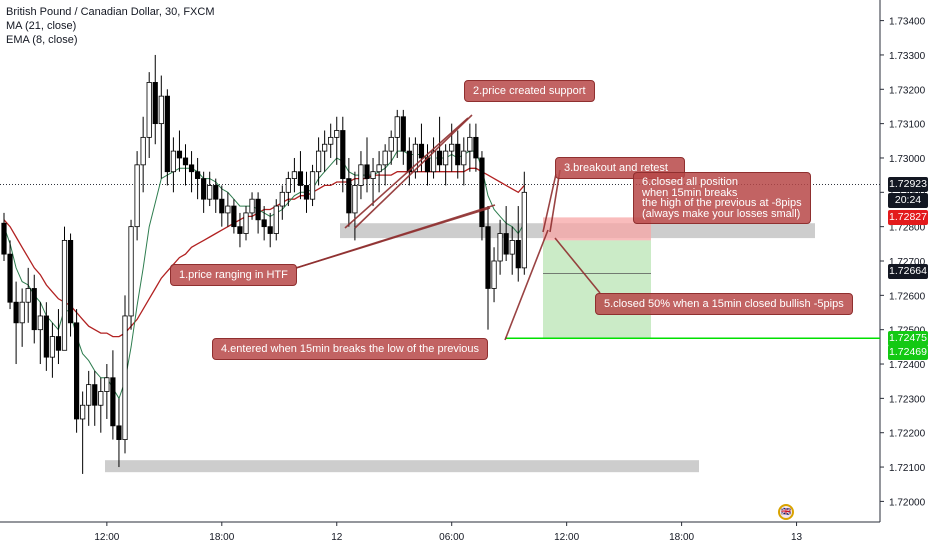 The height and width of the screenshot is (550, 932). Describe the element at coordinates (233, 275) in the screenshot. I see `note-ranging: 1.price ranging in HTF` at that location.